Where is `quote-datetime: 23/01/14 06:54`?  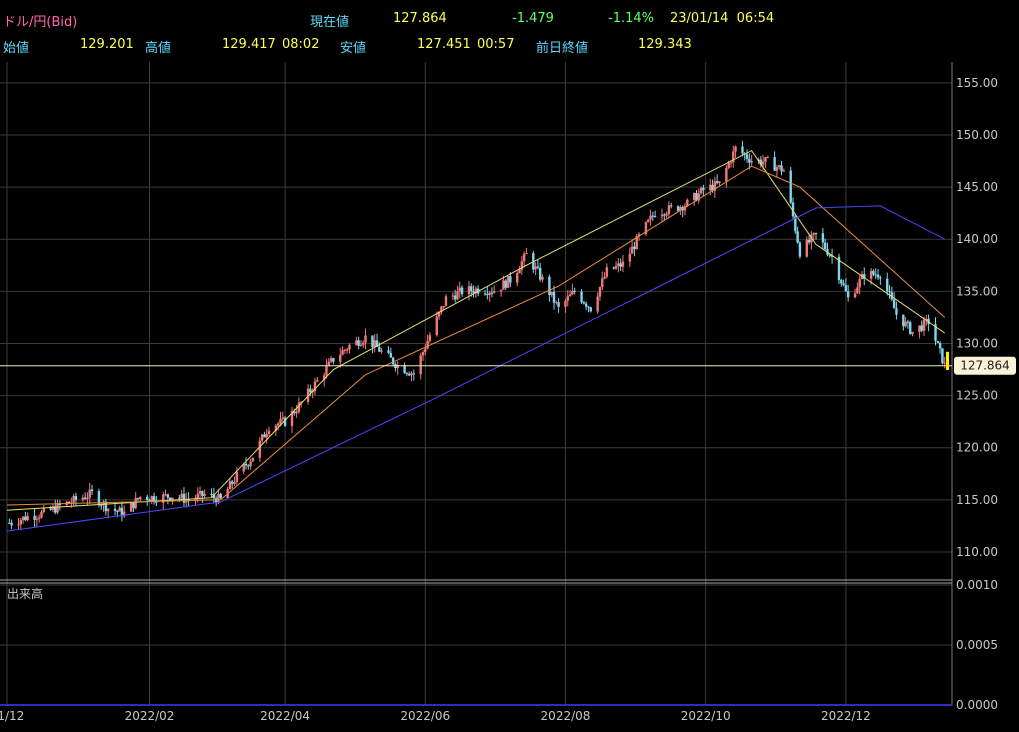
quote-datetime: 23/01/14 06:54 is located at coordinates (722, 18).